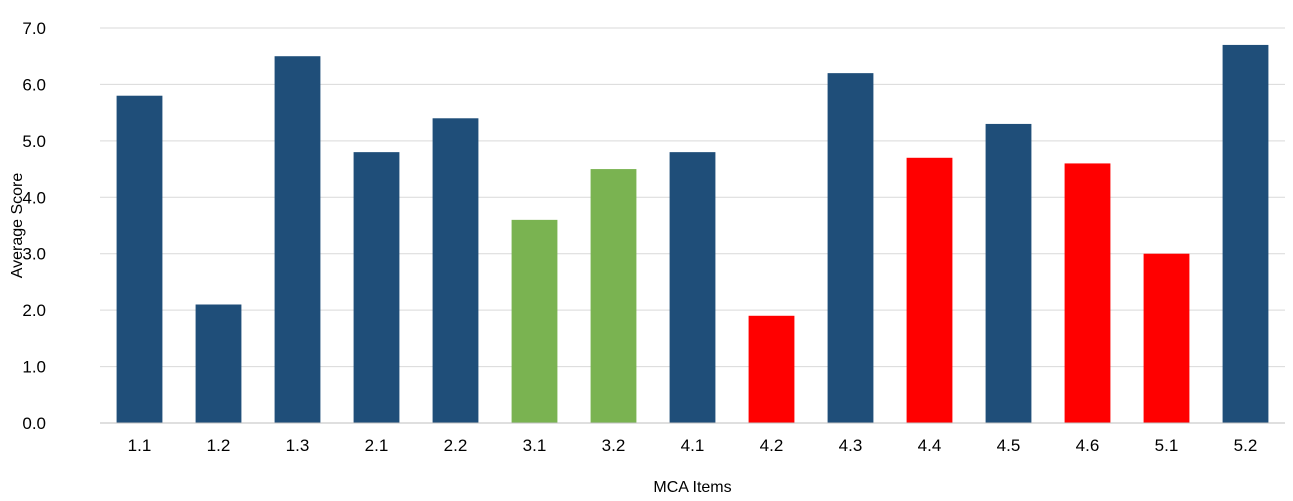  I want to click on x-tick-label: 1.2, so click(219, 445).